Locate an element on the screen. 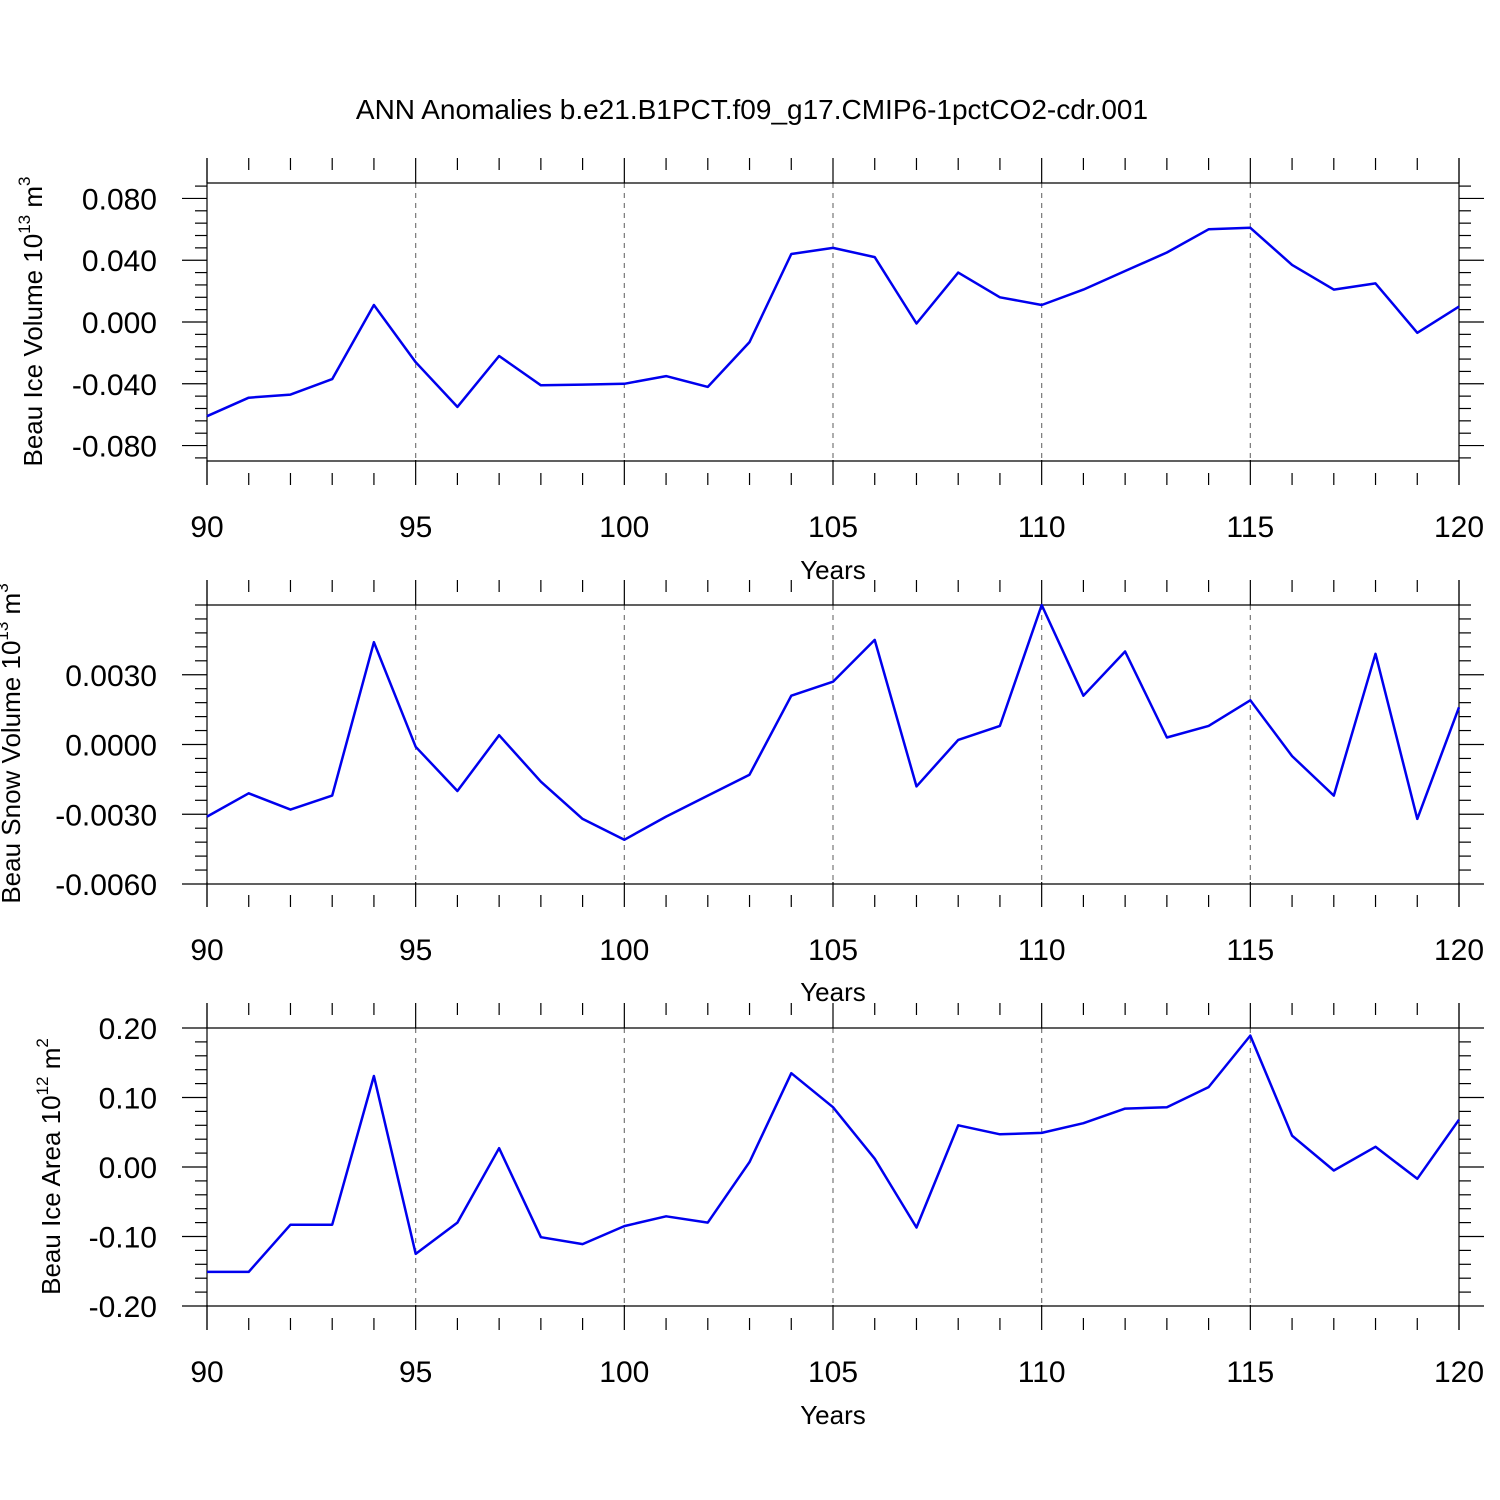 The width and height of the screenshot is (1500, 1500). panel2-xlabel: Years is located at coordinates (833, 992).